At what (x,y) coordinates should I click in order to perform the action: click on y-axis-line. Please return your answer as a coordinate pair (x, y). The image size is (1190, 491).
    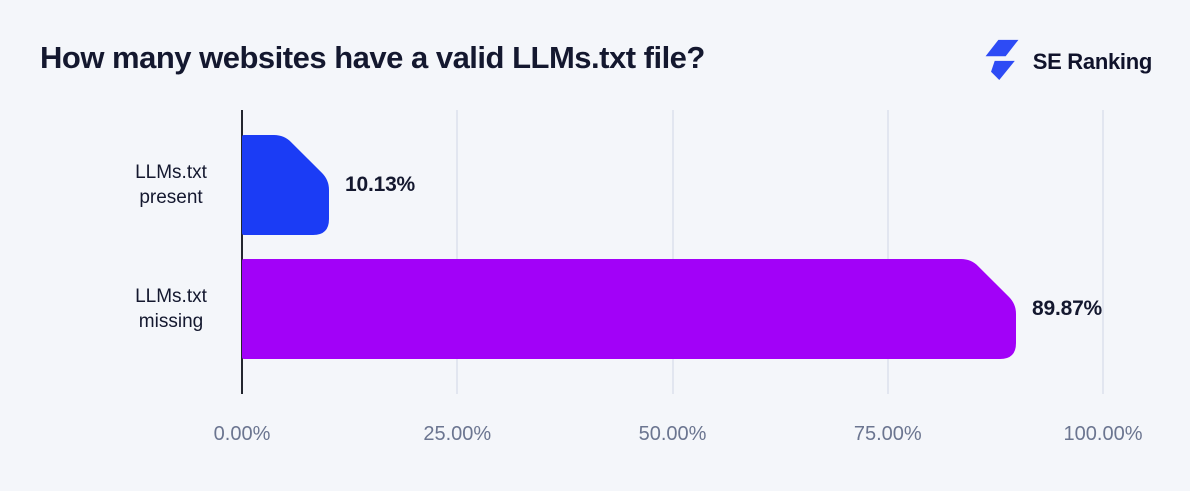
    Looking at the image, I should click on (242, 252).